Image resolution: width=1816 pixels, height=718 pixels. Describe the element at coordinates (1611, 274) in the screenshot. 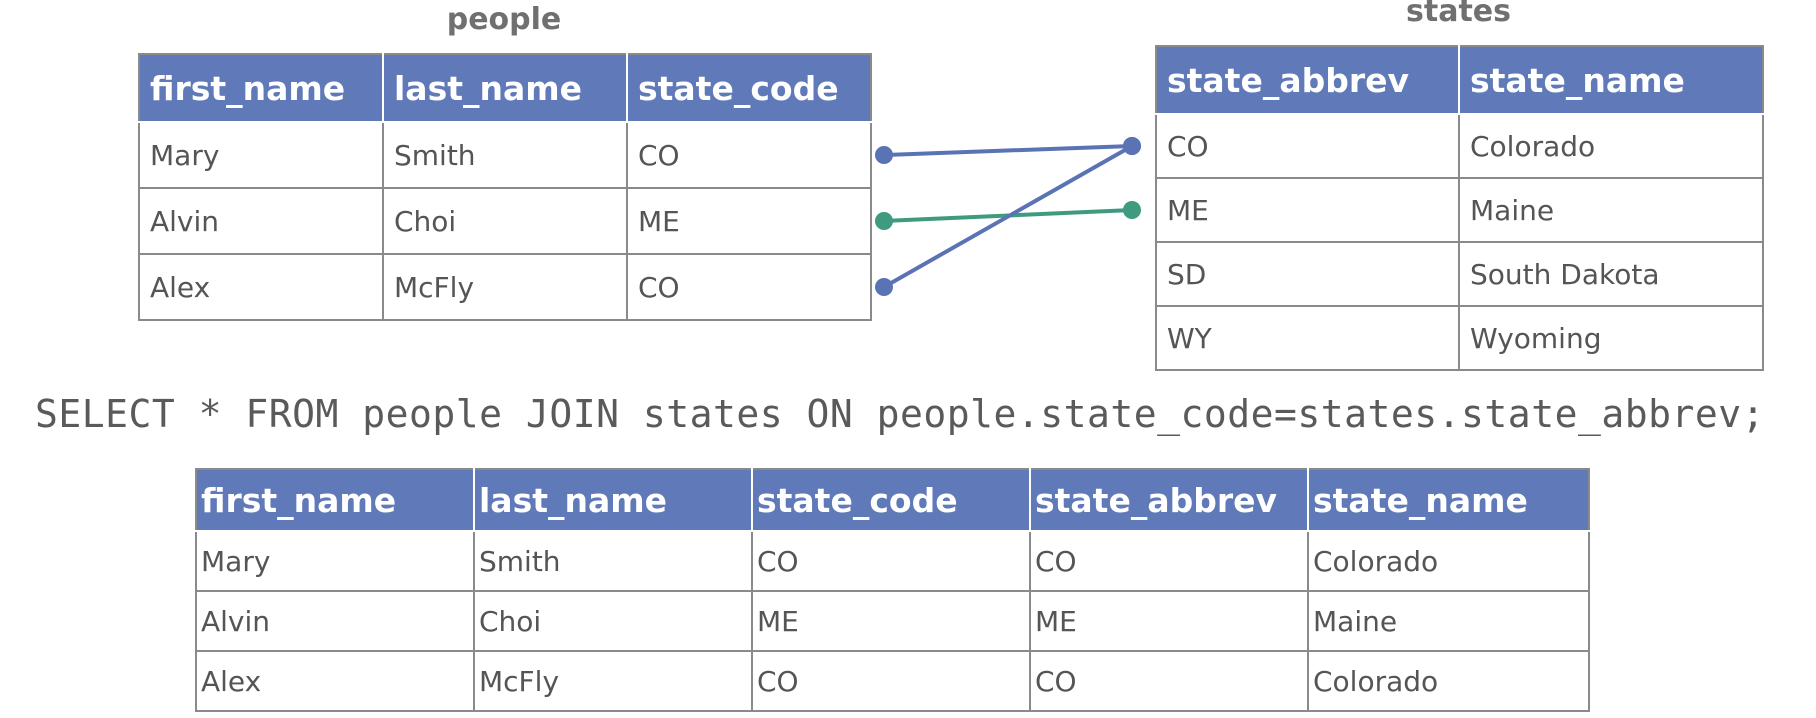

I see `states-cell: South Dakota` at that location.